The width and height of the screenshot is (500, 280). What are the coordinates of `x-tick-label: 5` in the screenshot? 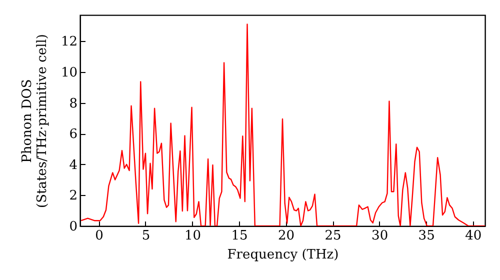 It's located at (146, 236).